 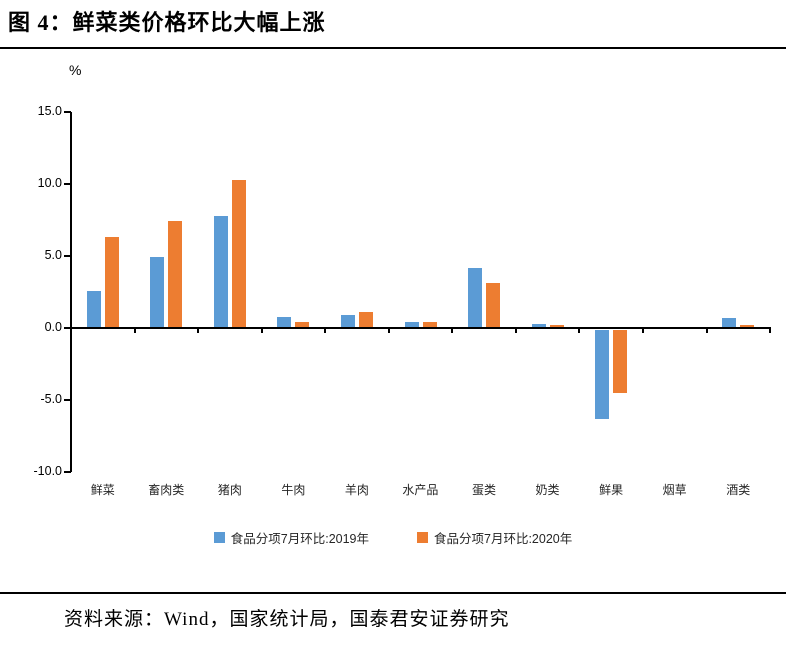 I want to click on y-axis-unit-label: %, so click(x=75, y=70).